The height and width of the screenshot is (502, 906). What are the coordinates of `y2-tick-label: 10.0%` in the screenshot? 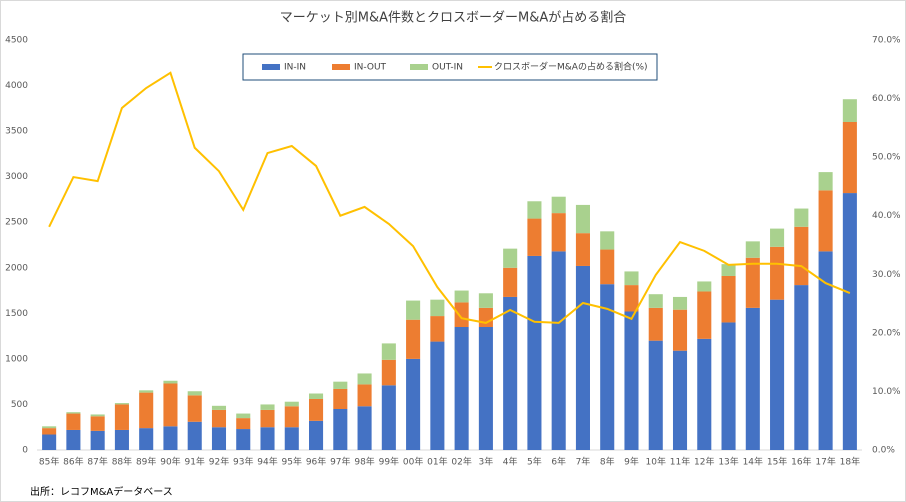 It's located at (886, 392).